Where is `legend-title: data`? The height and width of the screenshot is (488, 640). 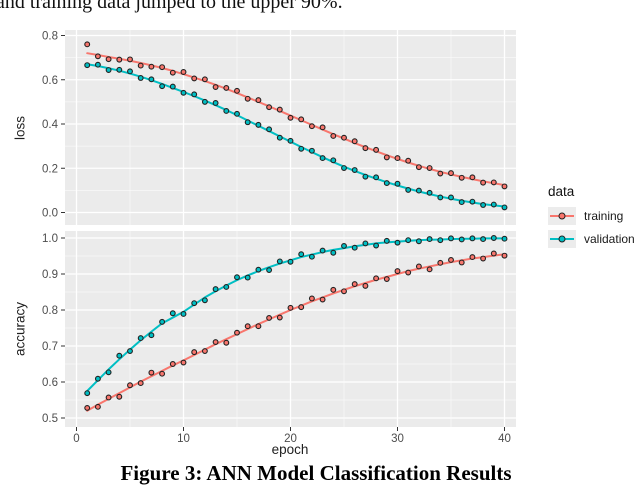
legend-title: data is located at coordinates (561, 191).